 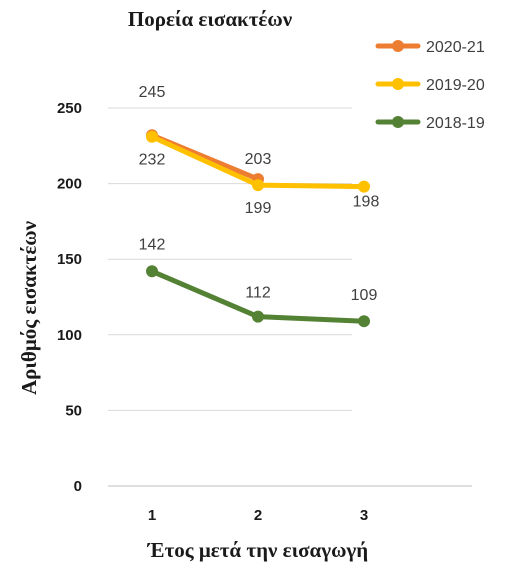 I want to click on x-tick-label: 2, so click(x=258, y=515).